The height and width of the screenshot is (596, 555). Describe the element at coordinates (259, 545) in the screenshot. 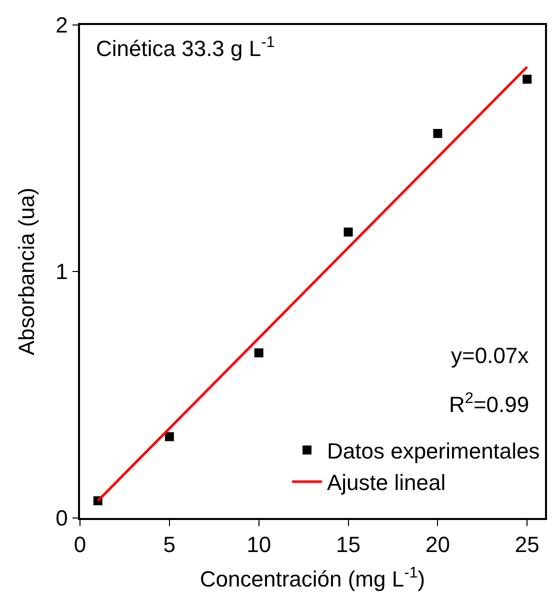

I see `x-tick-label: 10` at that location.